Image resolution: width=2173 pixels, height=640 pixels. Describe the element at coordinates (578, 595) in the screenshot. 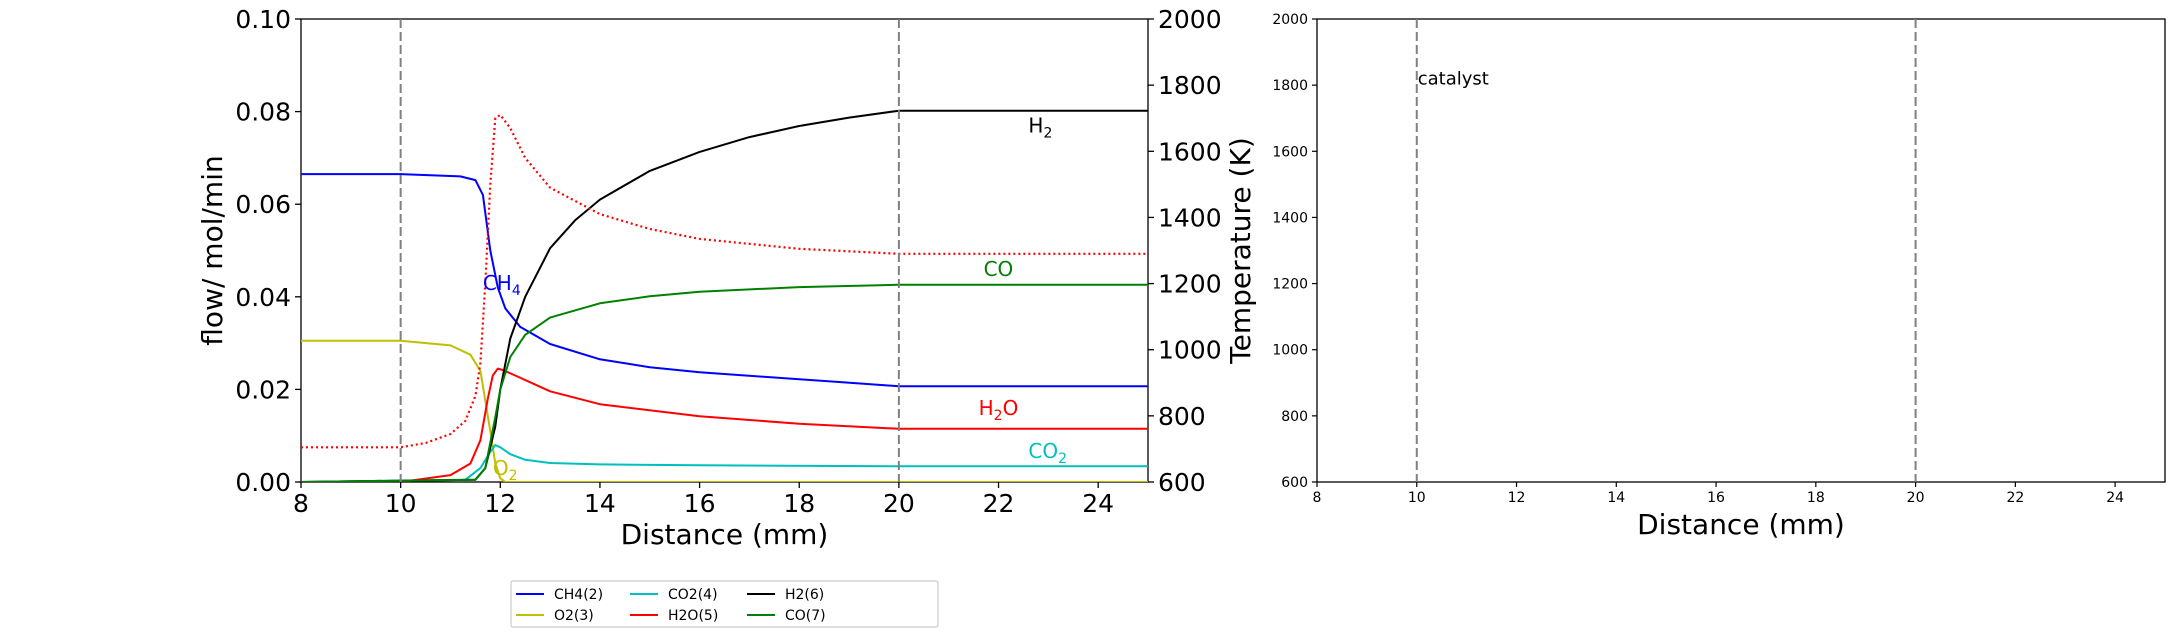

I see `legend-entry: CH4(2)` at that location.